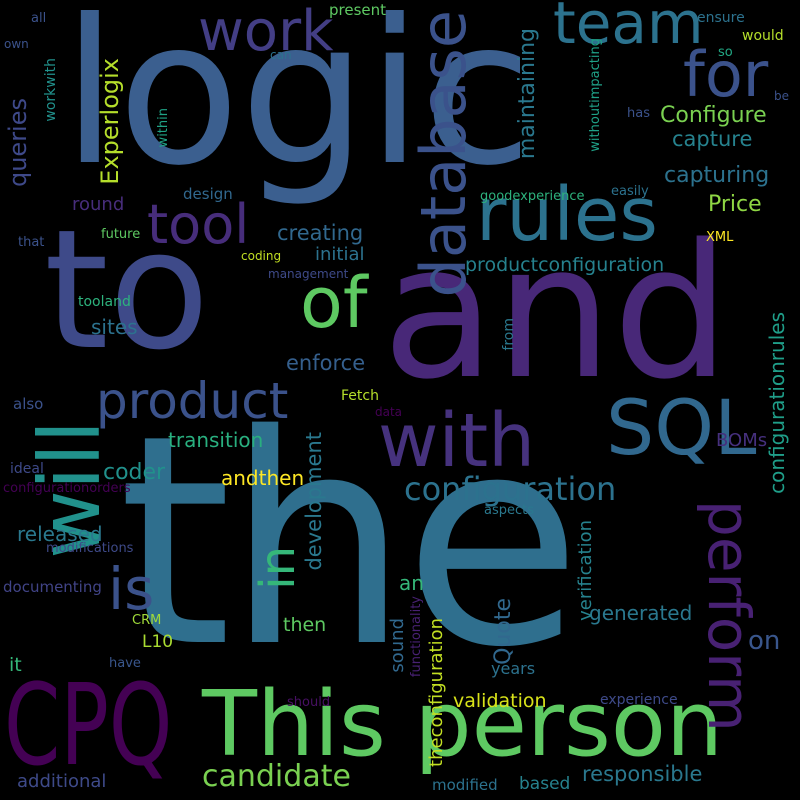 This screenshot has width=800, height=800. What do you see at coordinates (90, 548) in the screenshot?
I see `word-modifications: modifications` at bounding box center [90, 548].